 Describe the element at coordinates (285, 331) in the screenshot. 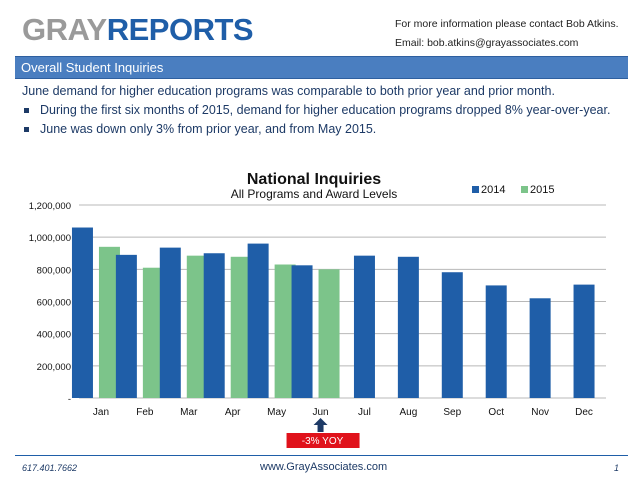

I see `bar-2015-may` at that location.